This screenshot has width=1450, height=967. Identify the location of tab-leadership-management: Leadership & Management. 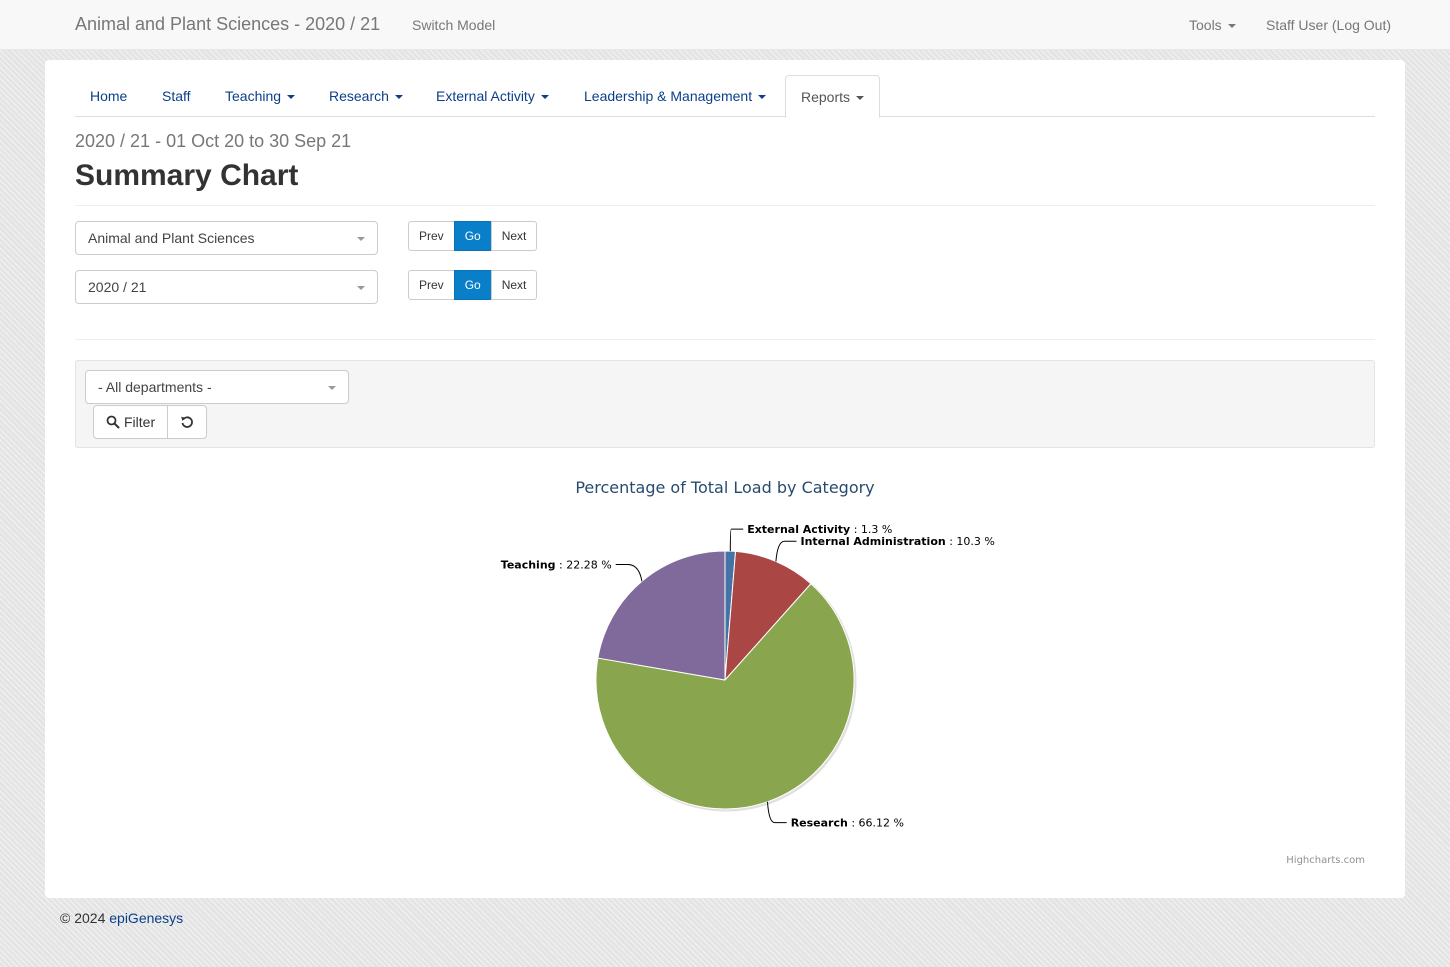
(675, 96).